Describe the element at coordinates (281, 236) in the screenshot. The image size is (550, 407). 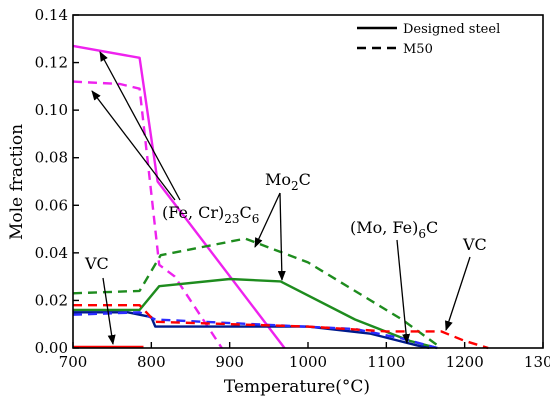
I see `arrow-mo2c-designed` at that location.